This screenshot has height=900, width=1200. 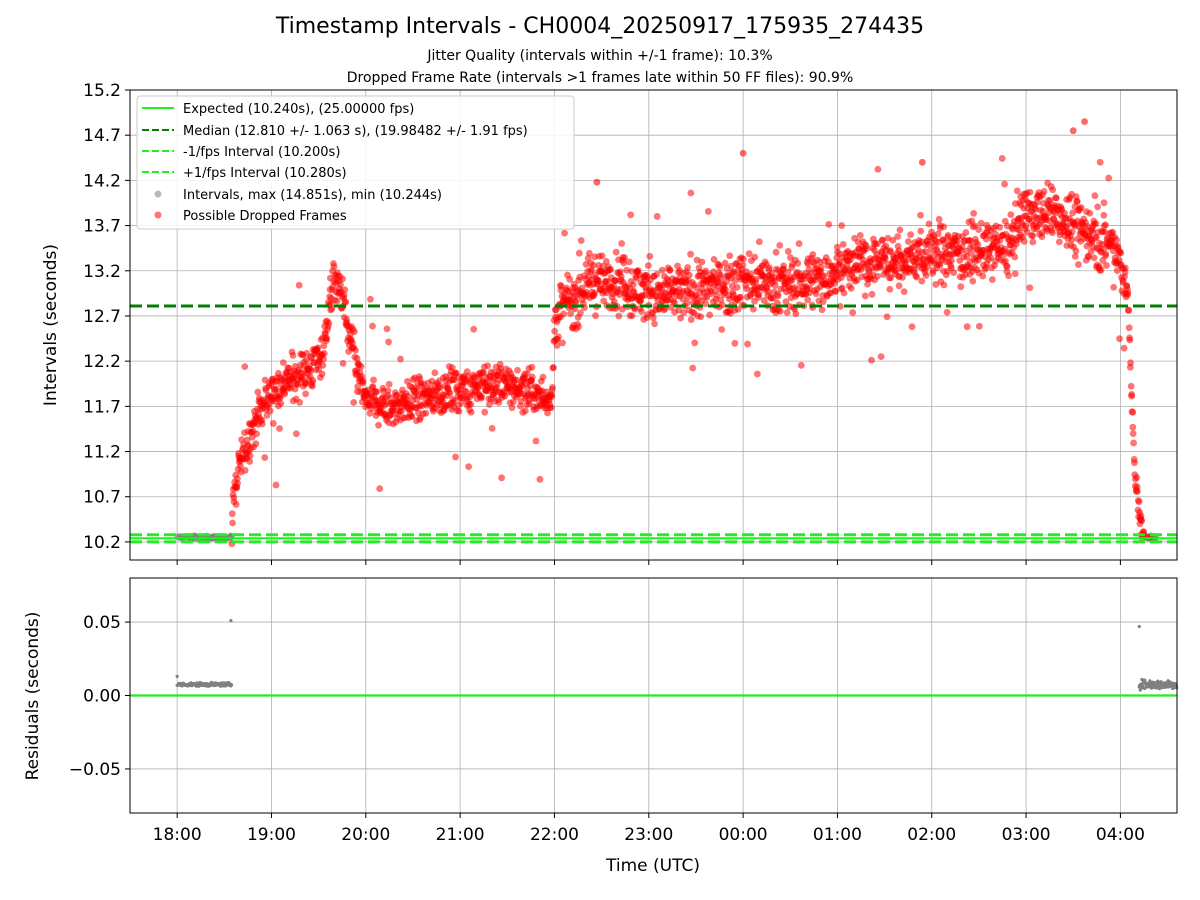 What do you see at coordinates (261, 152) in the screenshot?
I see `legend-label-minus-fps: -1/fps Interval (10.200s)` at bounding box center [261, 152].